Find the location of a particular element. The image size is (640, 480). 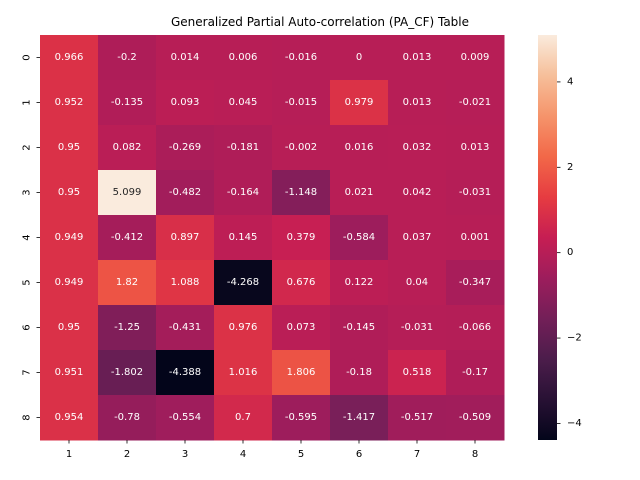

x-tick-label: 4 is located at coordinates (243, 454).